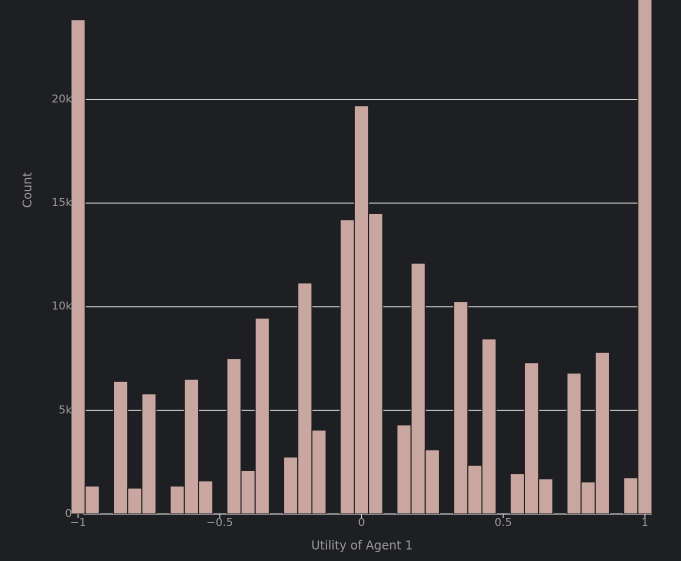 The image size is (681, 561). Describe the element at coordinates (28, 190) in the screenshot. I see `y-axis-title: Count` at that location.